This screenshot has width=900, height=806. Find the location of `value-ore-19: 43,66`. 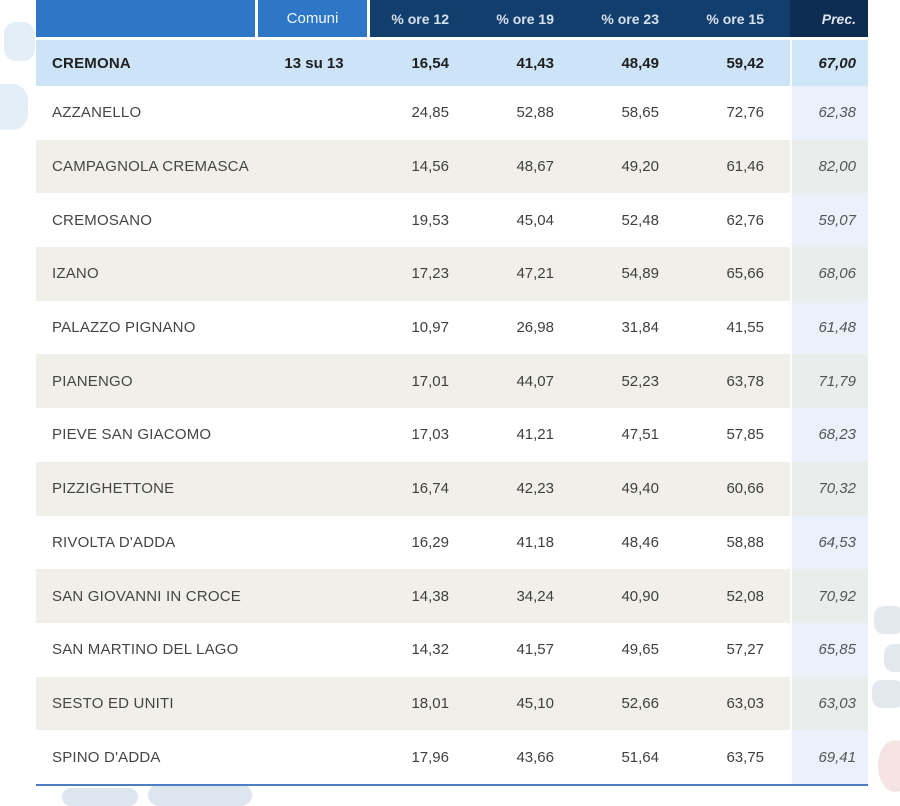

value-ore-19: 43,66 is located at coordinates (535, 757).